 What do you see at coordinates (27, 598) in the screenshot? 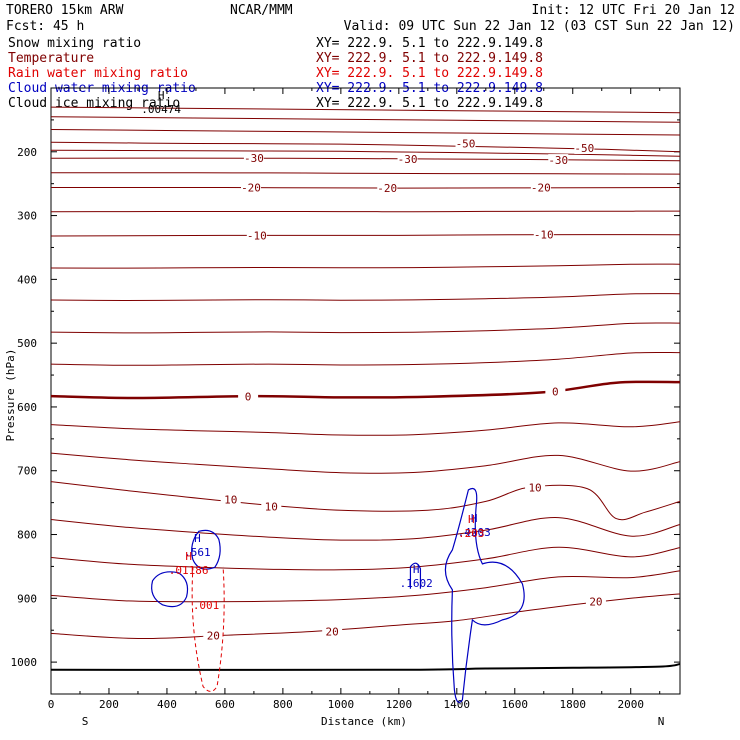
I see `y-tick-label: 900` at bounding box center [27, 598].